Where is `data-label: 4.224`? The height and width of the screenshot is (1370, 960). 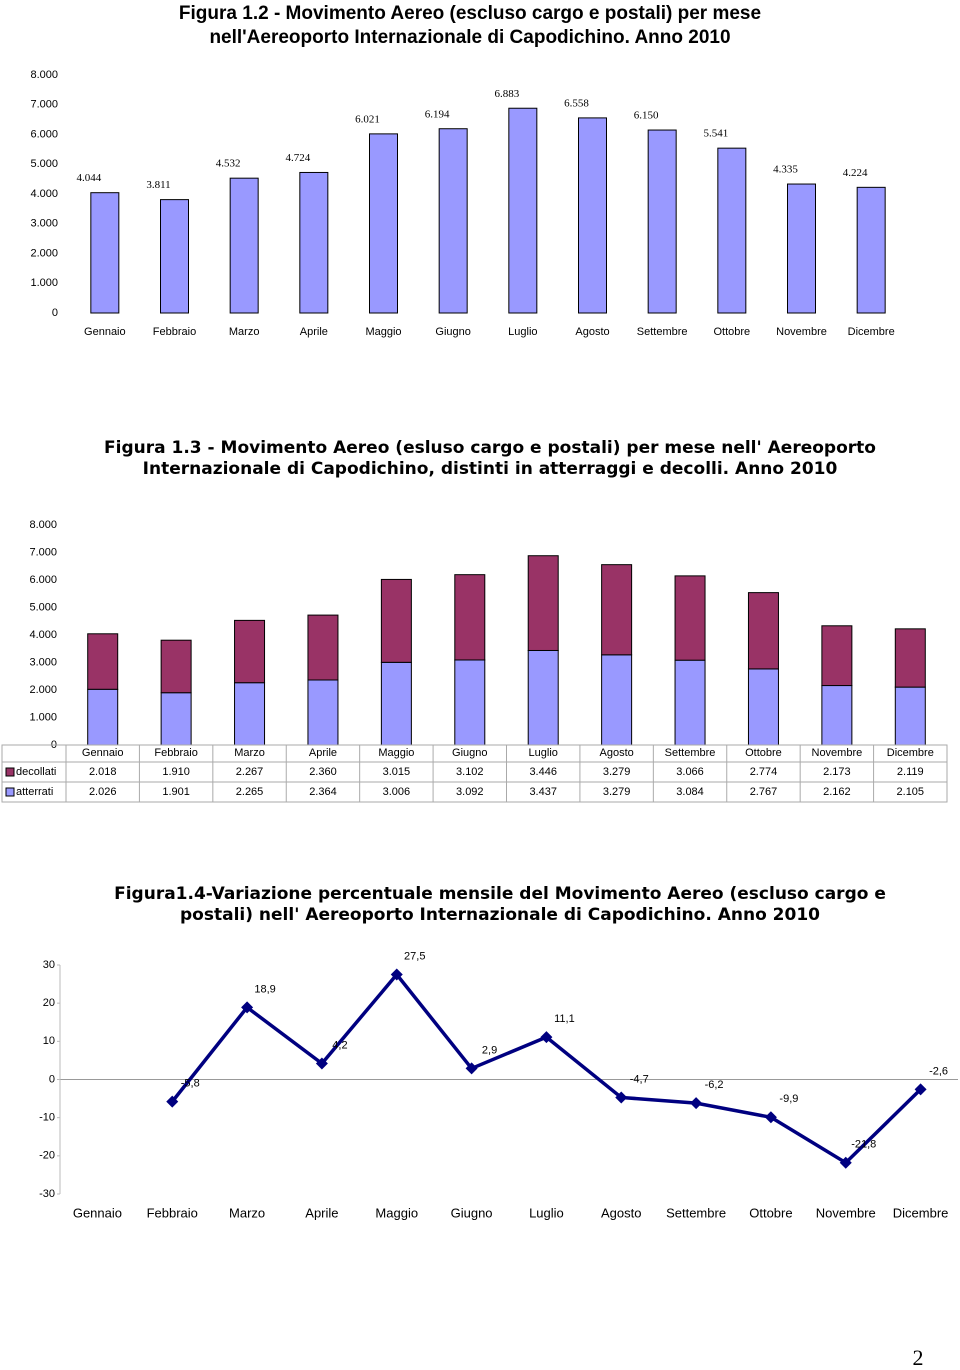
data-label: 4.224 is located at coordinates (855, 173).